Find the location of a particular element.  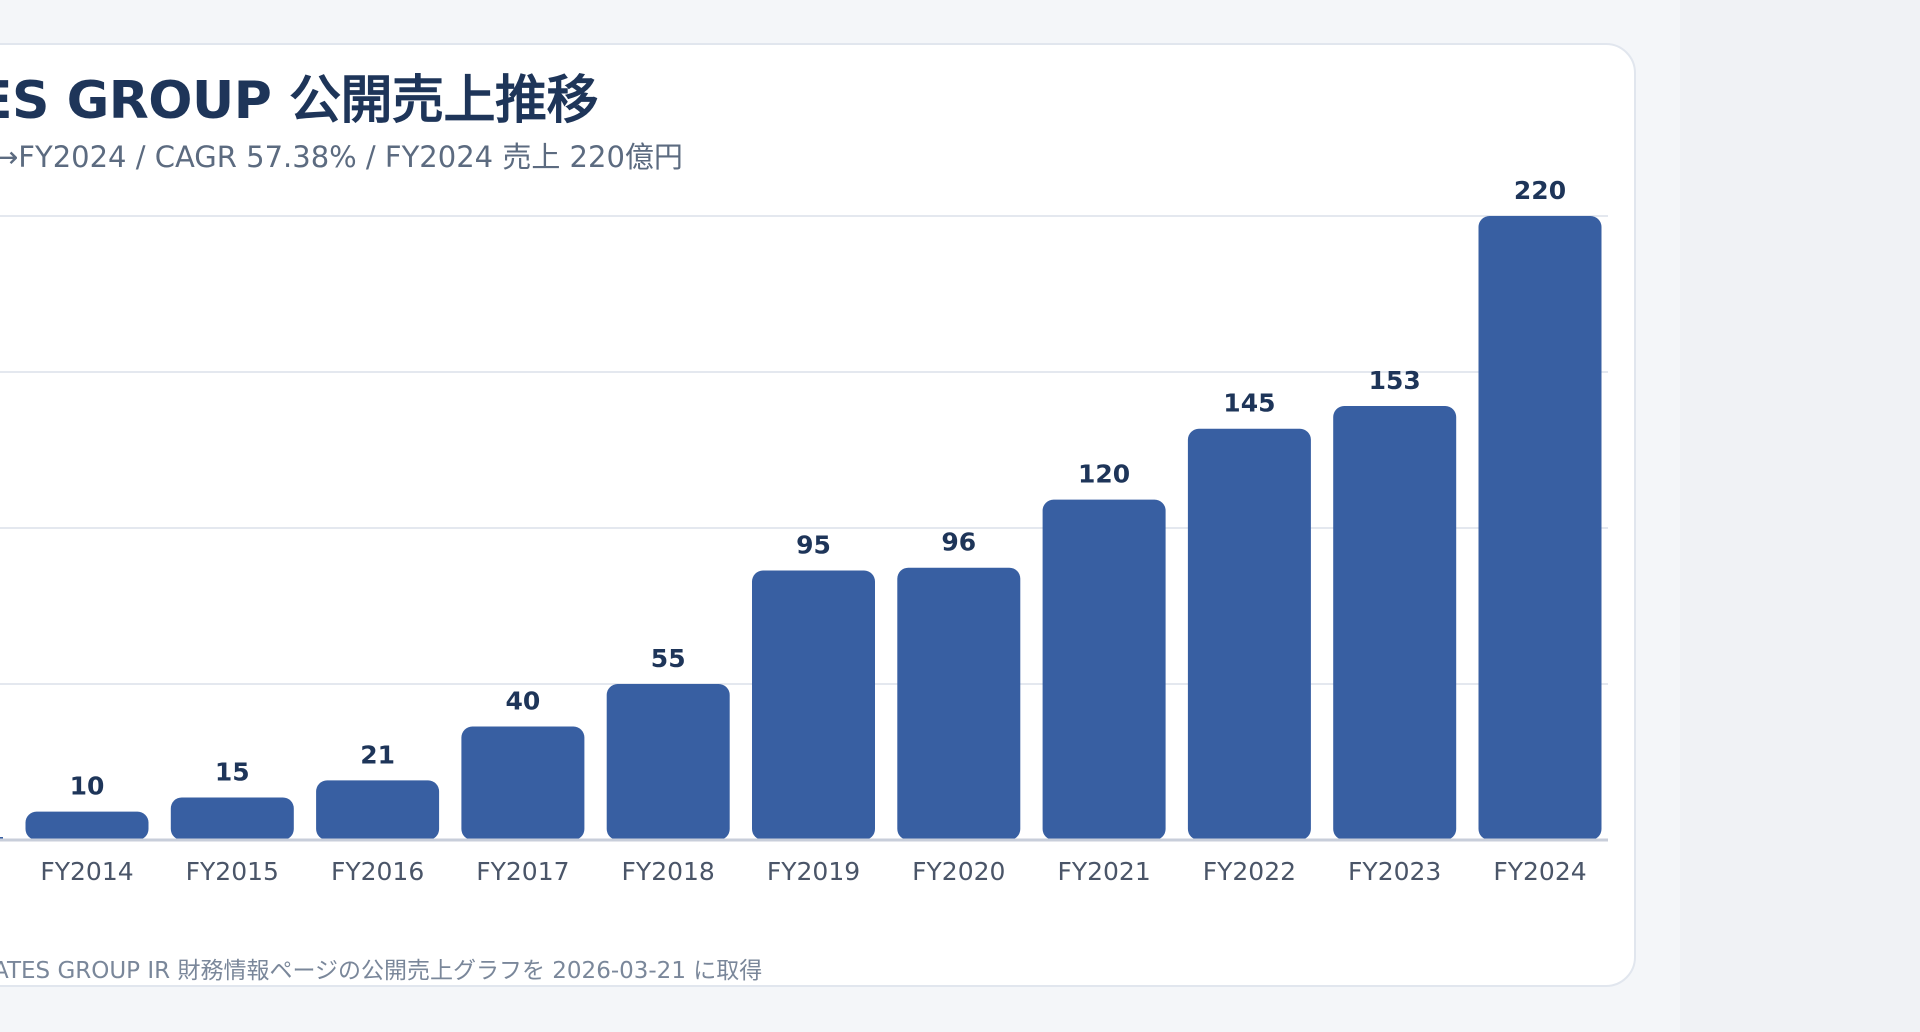

x-tick-fy2017: FY2017 is located at coordinates (522, 871).